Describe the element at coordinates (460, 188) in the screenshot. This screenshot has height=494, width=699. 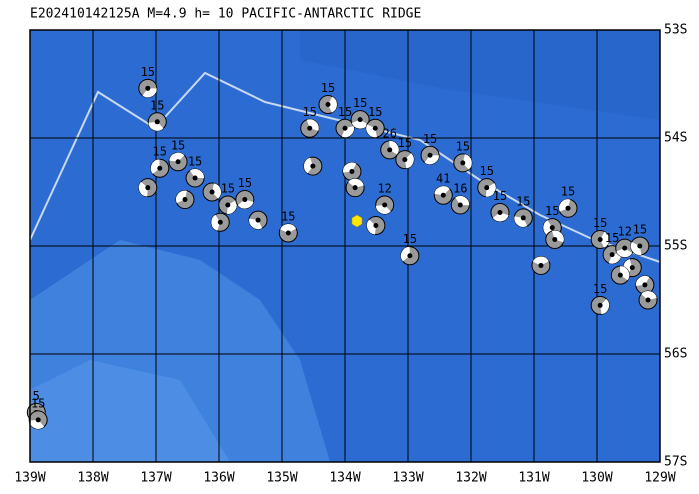
I see `event-label: 16` at that location.